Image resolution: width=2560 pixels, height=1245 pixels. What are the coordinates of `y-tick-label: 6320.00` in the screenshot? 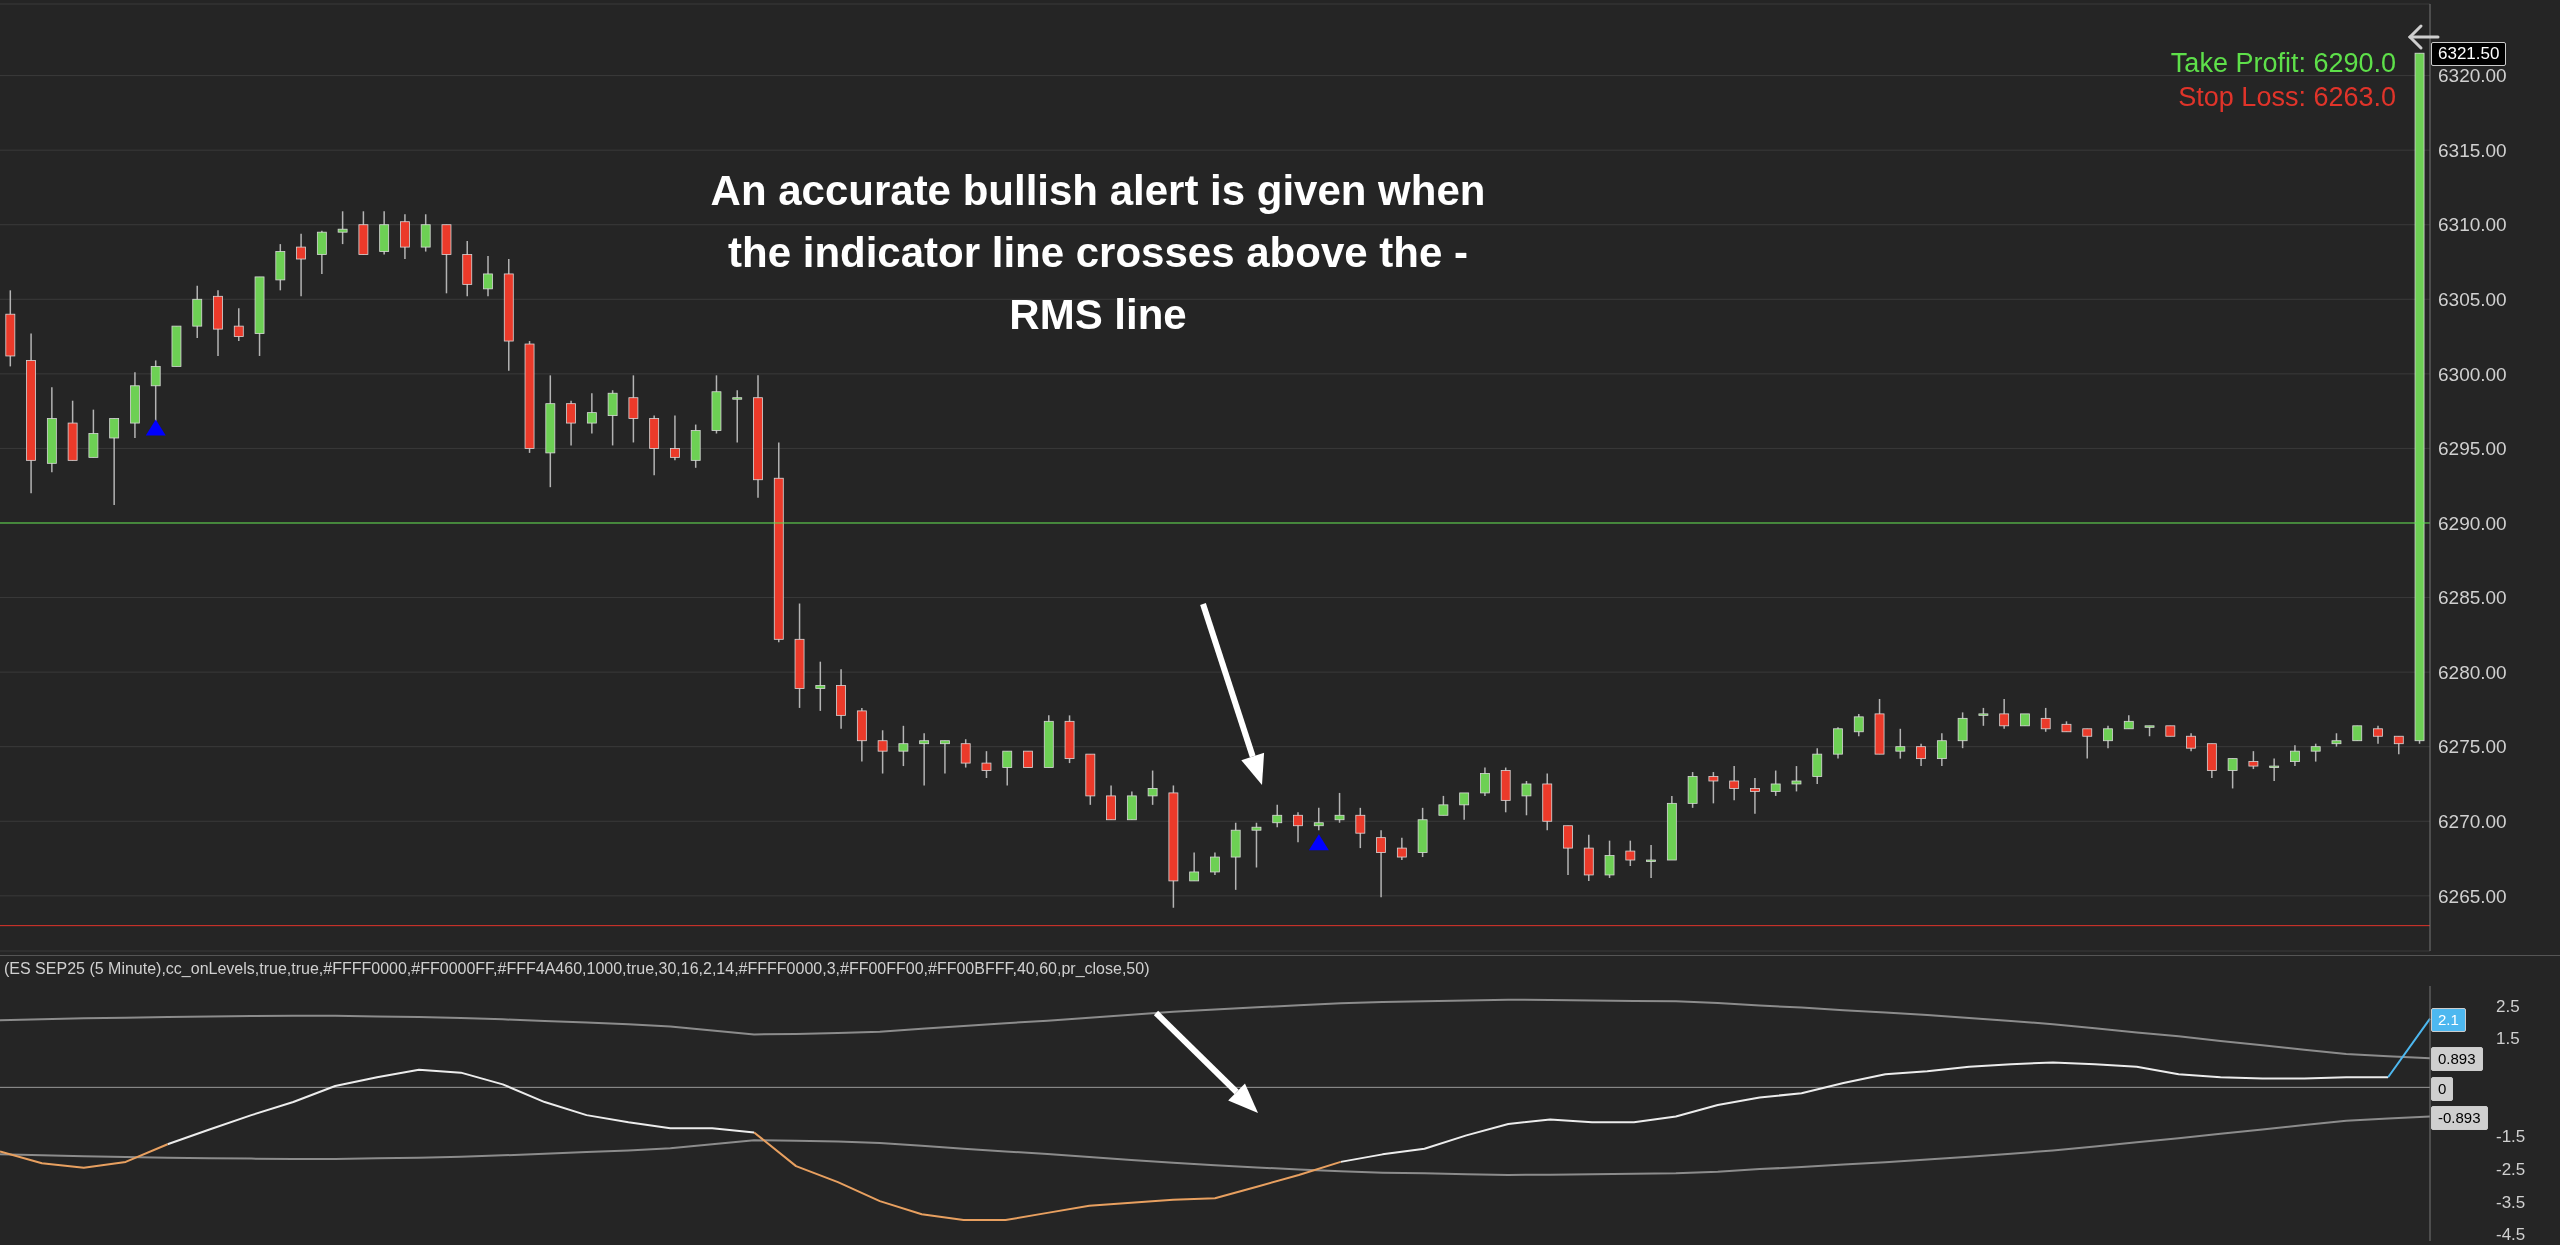 It's located at (2472, 76).